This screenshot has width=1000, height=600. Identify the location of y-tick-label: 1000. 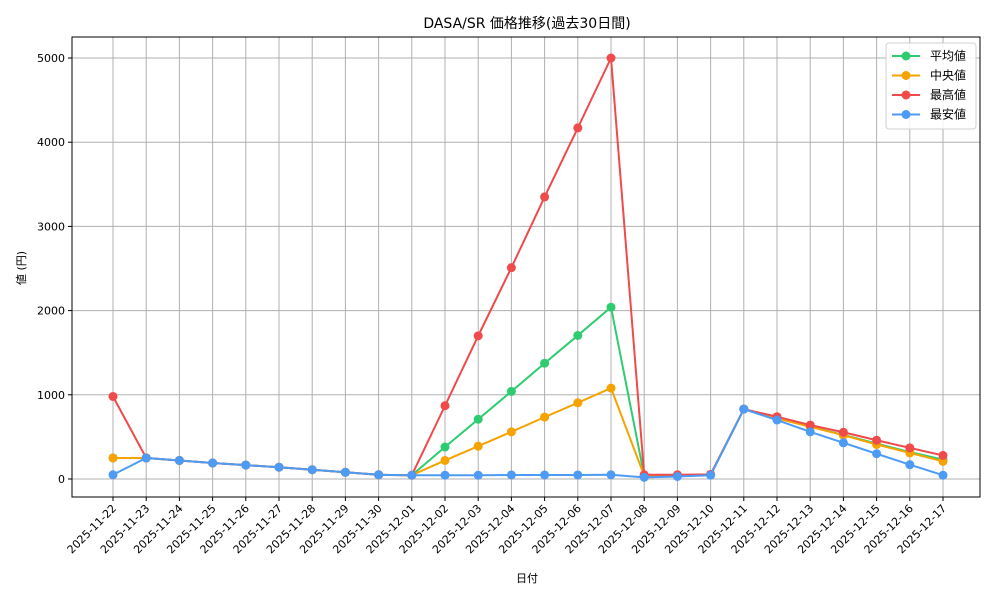
(51, 395).